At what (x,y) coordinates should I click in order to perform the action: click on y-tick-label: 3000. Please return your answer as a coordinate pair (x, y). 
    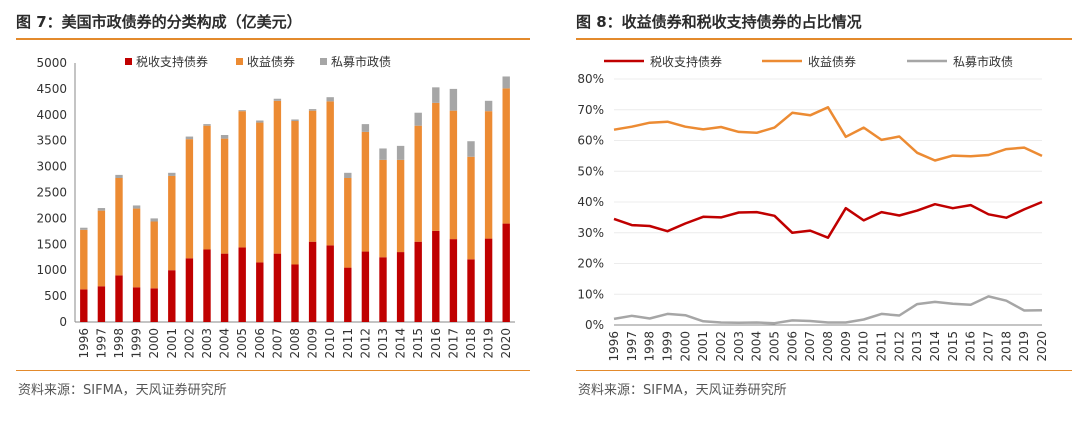
    Looking at the image, I should click on (51, 167).